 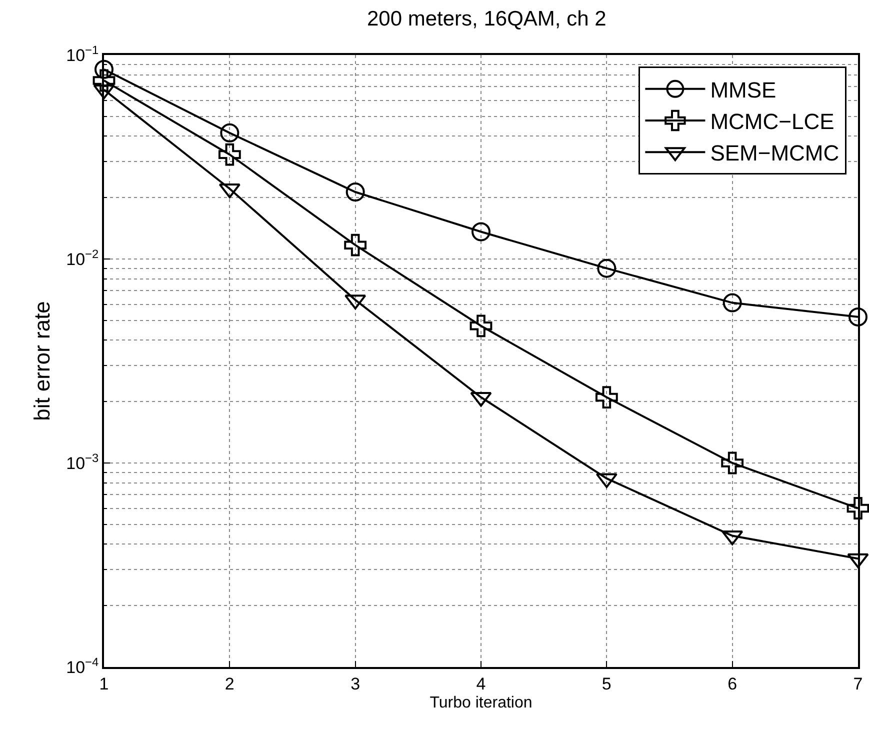 I want to click on x-tick-label: 3, so click(x=355, y=684).